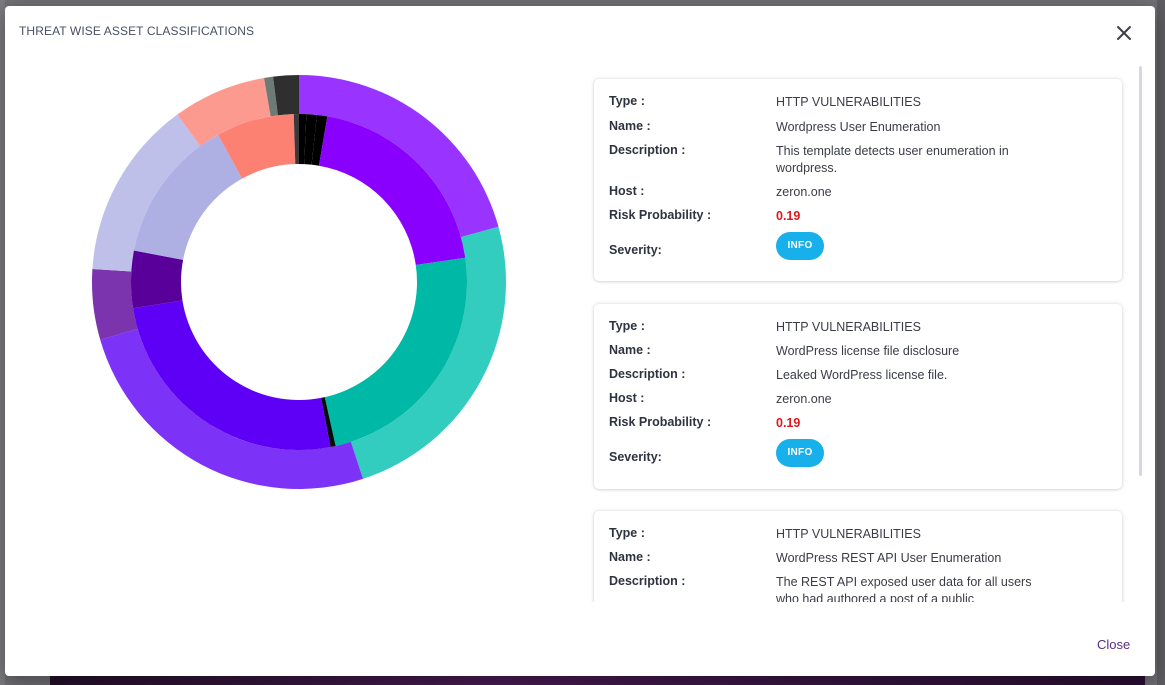  What do you see at coordinates (137, 31) in the screenshot?
I see `modal-title: THREAT WISE ASSET CLASSIFICATIONS` at bounding box center [137, 31].